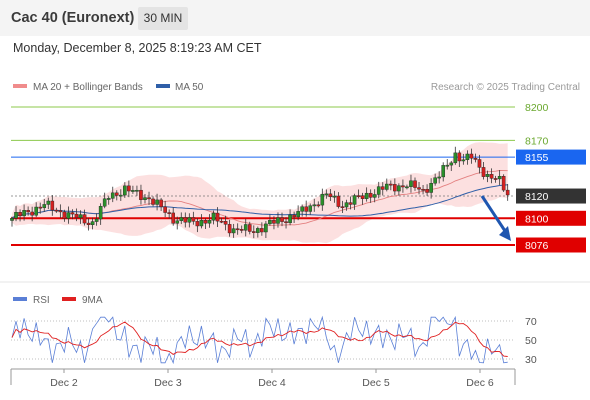 This screenshot has height=400, width=590. What do you see at coordinates (189, 87) in the screenshot?
I see `legend-label-ma50: MA 50` at bounding box center [189, 87].